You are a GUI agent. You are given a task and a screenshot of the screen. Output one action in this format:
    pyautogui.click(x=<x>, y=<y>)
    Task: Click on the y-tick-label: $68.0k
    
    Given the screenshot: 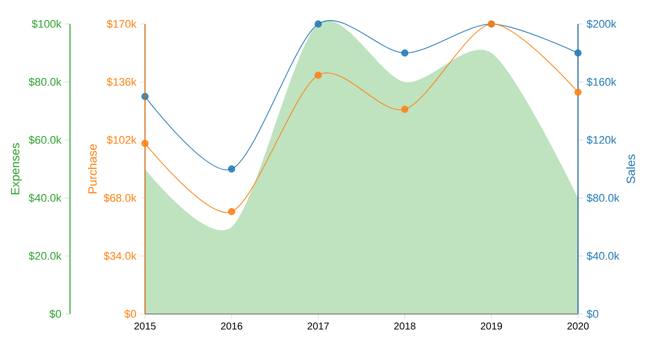 What is the action you would take?
    pyautogui.click(x=120, y=198)
    